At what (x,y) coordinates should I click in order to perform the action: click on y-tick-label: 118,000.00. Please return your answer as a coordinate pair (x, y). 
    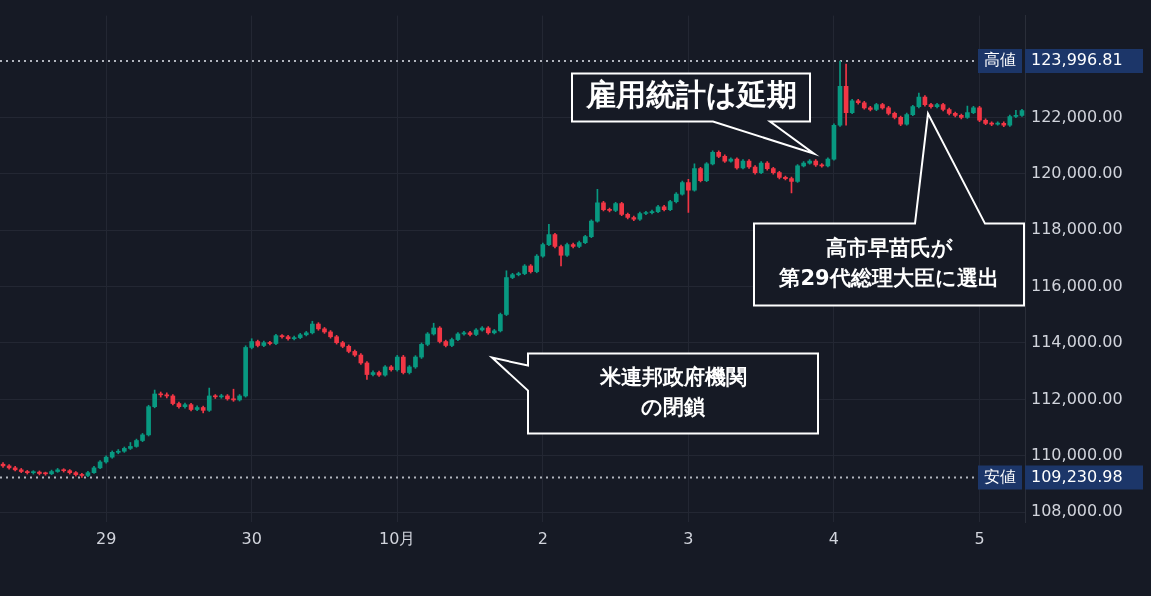
    Looking at the image, I should click on (1077, 229).